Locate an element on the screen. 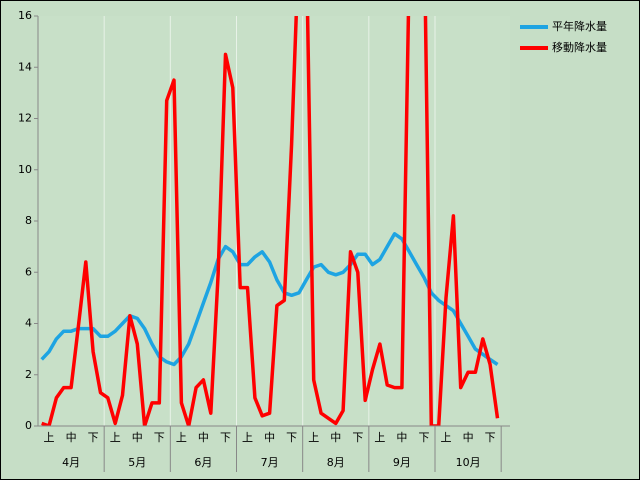 This screenshot has width=640, height=480. month-label: 8月 is located at coordinates (336, 462).